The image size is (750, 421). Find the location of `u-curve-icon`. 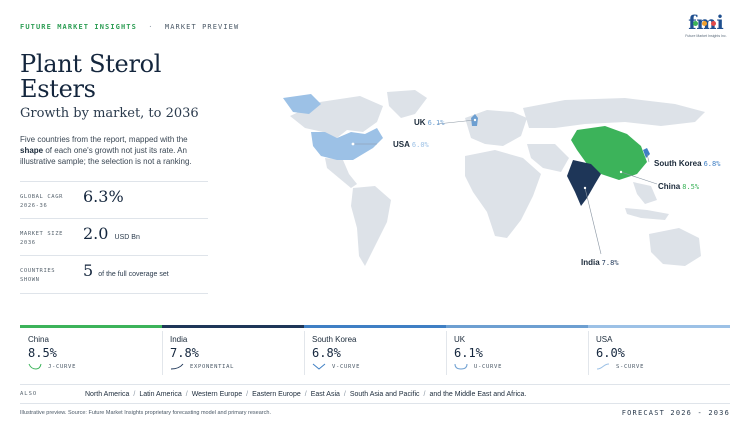

u-curve-icon is located at coordinates (461, 366).